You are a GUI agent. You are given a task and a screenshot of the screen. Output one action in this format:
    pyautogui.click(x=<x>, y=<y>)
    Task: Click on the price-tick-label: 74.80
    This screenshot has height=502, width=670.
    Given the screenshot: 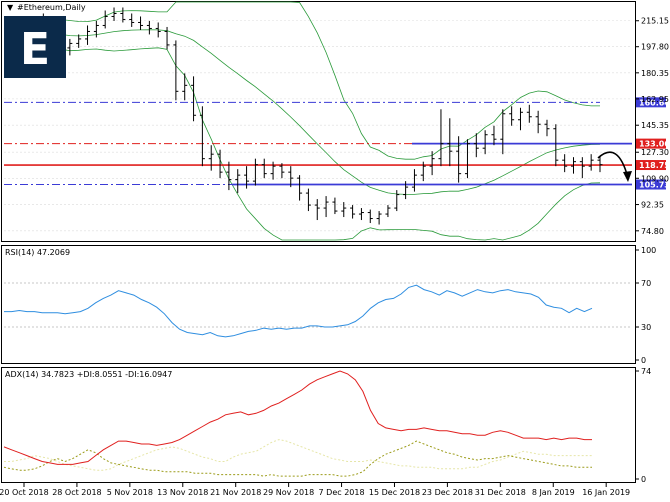 What is the action you would take?
    pyautogui.click(x=652, y=231)
    